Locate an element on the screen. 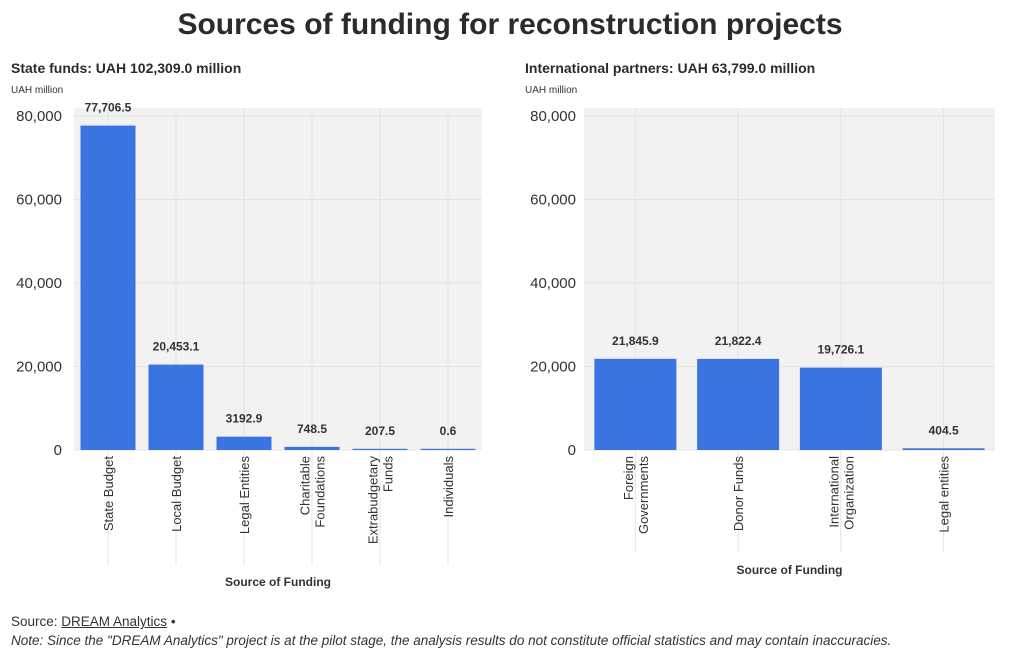 The width and height of the screenshot is (1020, 662). left-category-label: Legal Entities is located at coordinates (244, 495).